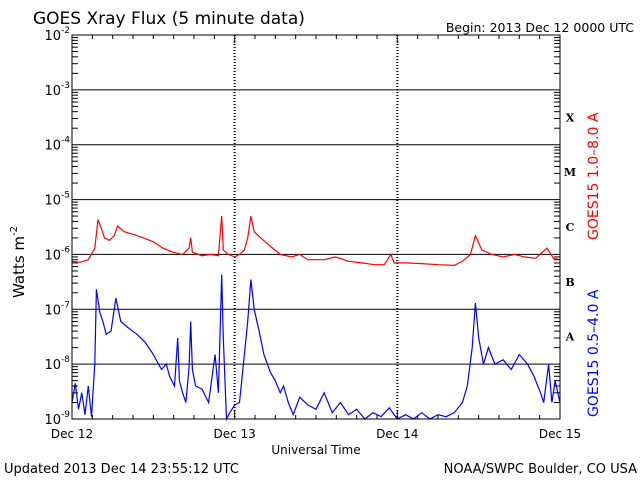  Describe the element at coordinates (57, 35) in the screenshot. I see `y-tick-label: 10⁻²` at that location.